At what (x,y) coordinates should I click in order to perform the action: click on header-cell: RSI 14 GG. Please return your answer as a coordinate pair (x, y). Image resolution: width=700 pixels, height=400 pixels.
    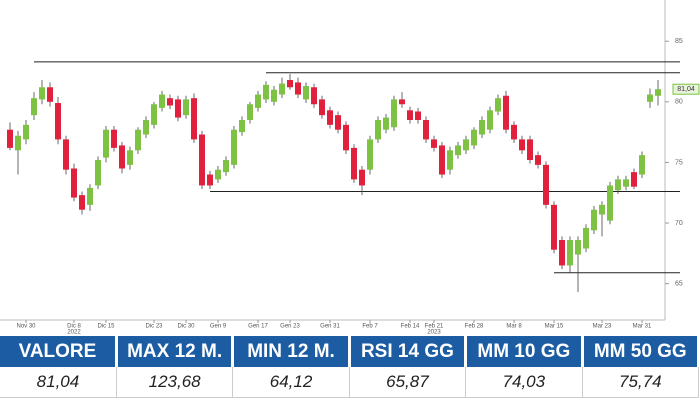
    Looking at the image, I should click on (408, 351).